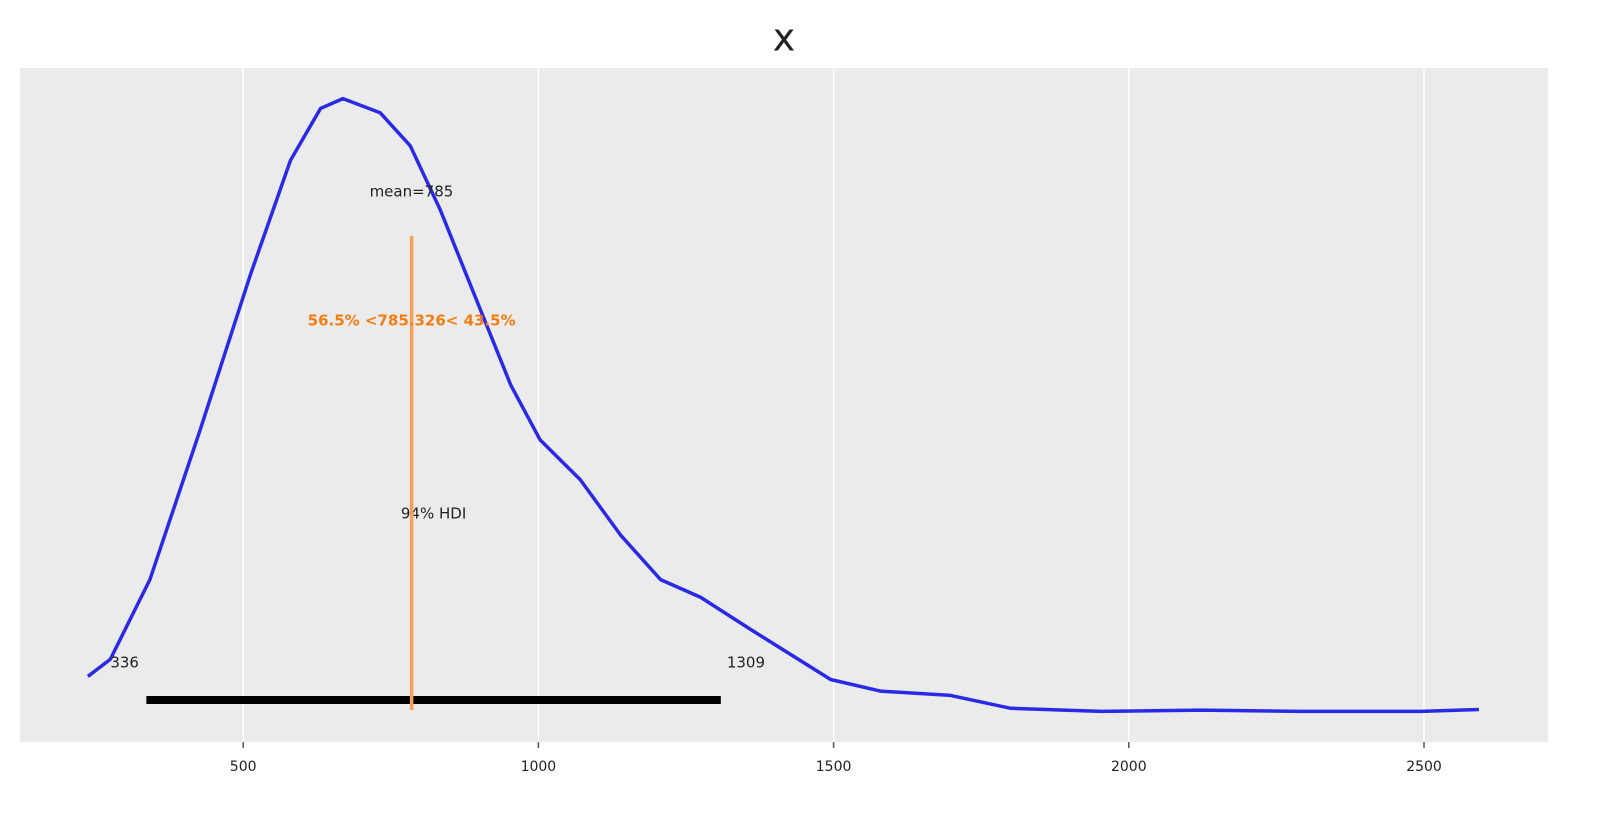  I want to click on hdi-label: 94% HDI, so click(433, 514).